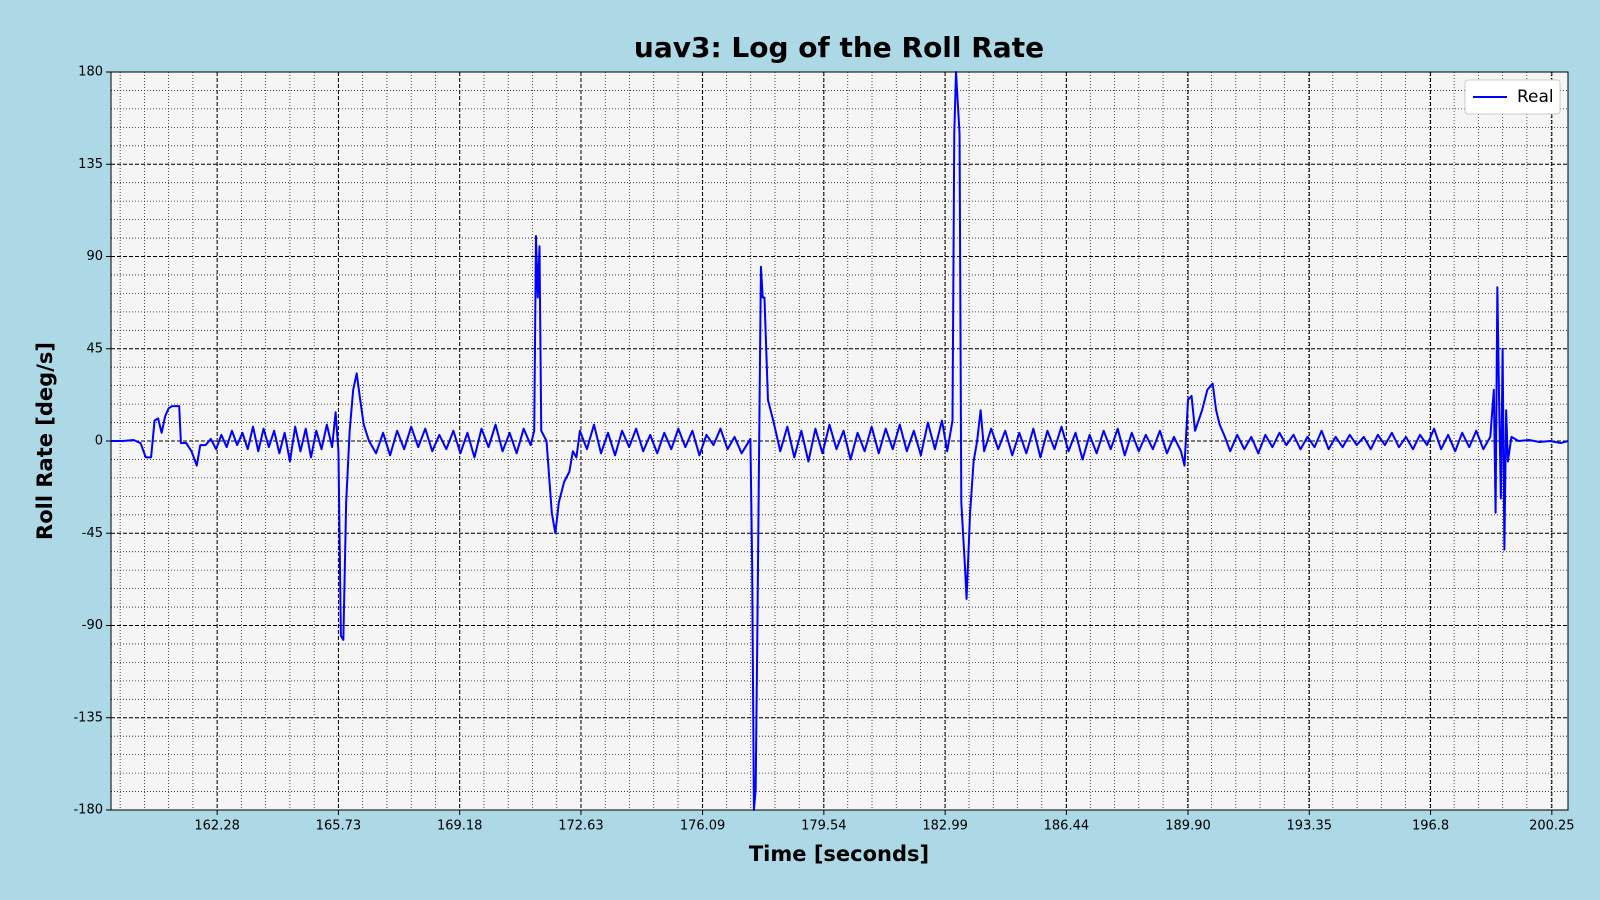 The width and height of the screenshot is (1600, 900). Describe the element at coordinates (99, 441) in the screenshot. I see `y-tick-label: 0` at that location.